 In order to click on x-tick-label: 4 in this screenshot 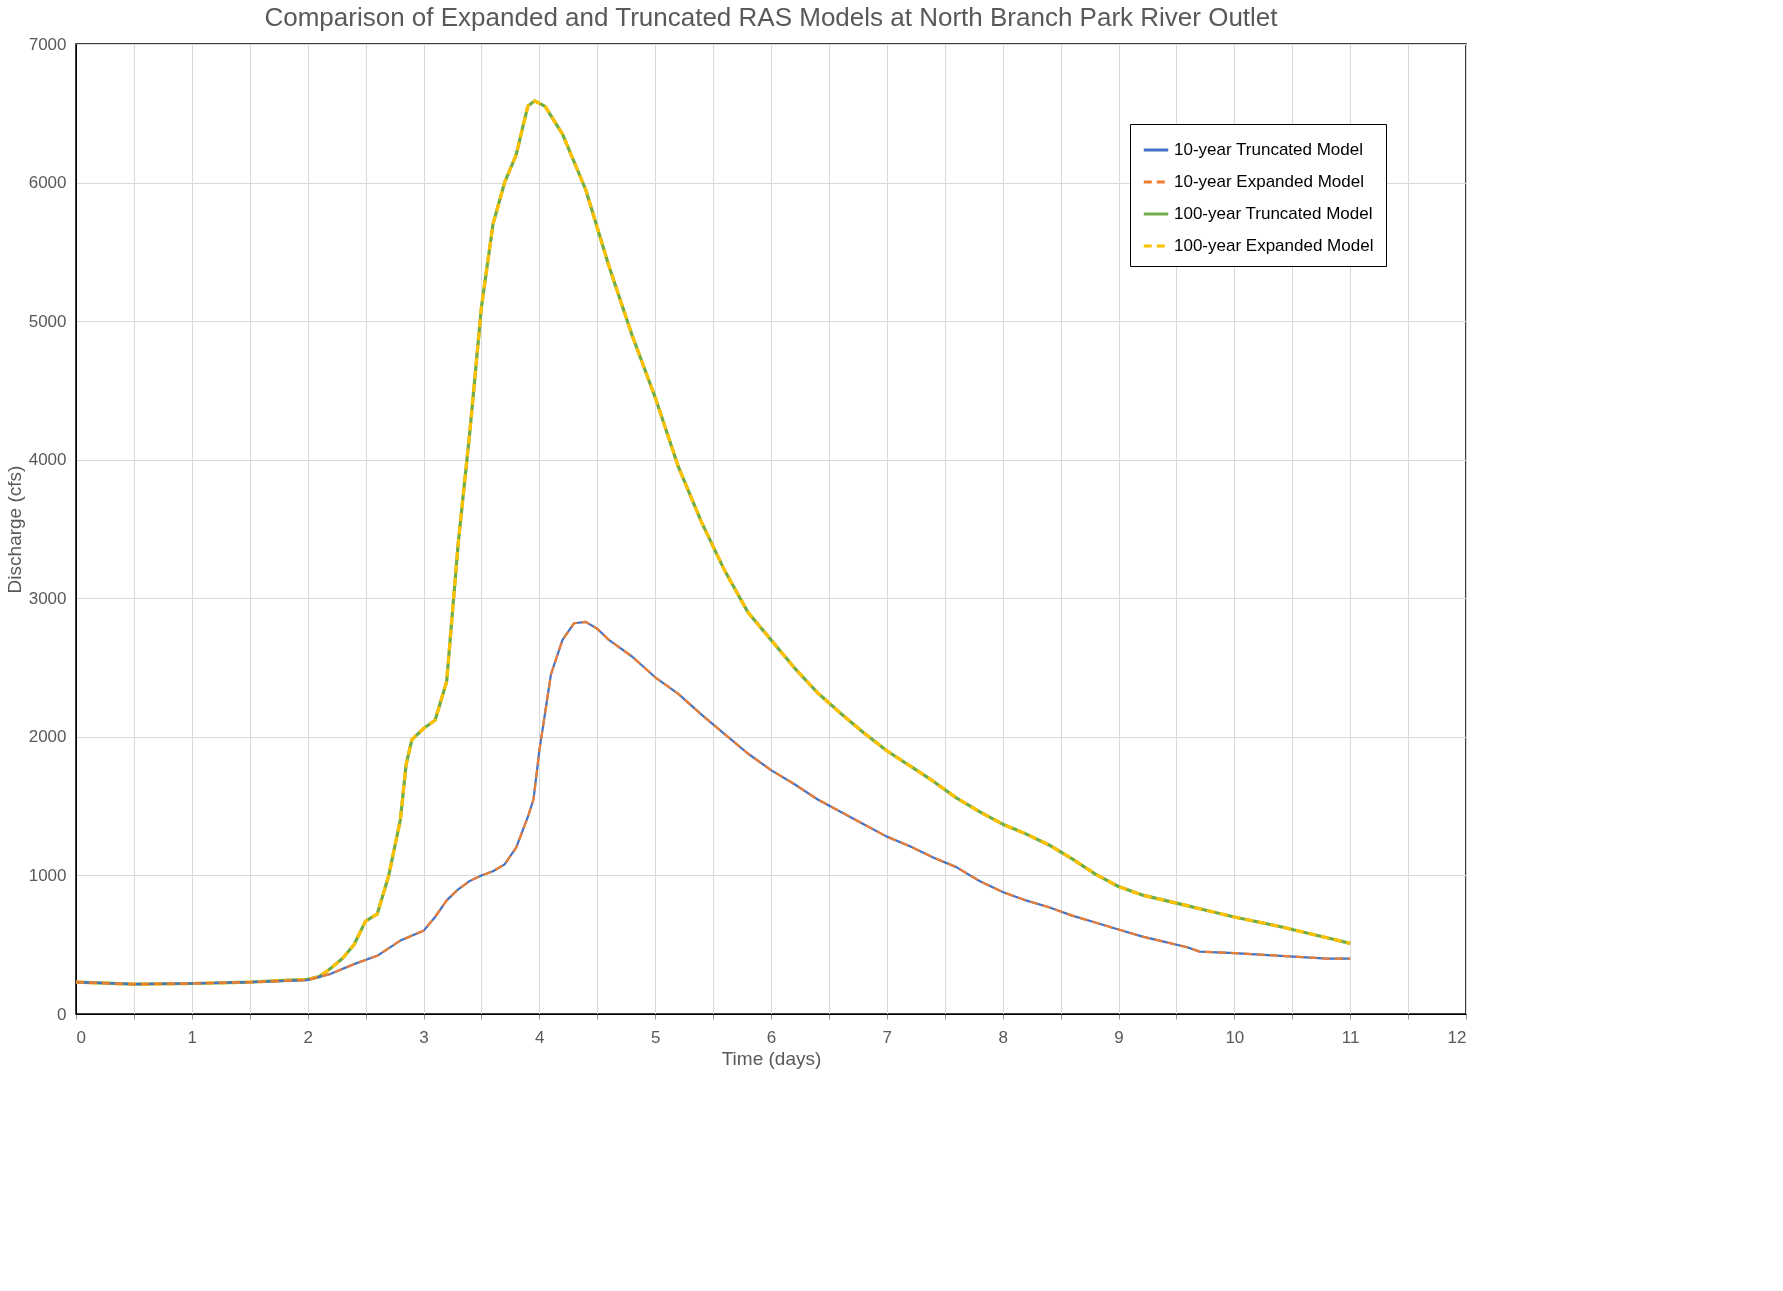, I will do `click(540, 1037)`.